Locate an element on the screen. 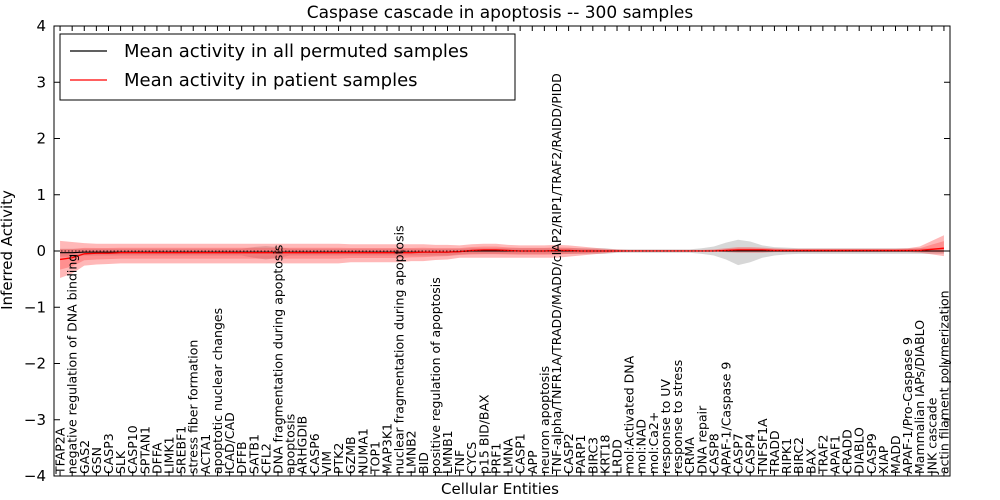 The height and width of the screenshot is (500, 1000). category-label: LIMK1 is located at coordinates (169, 455).